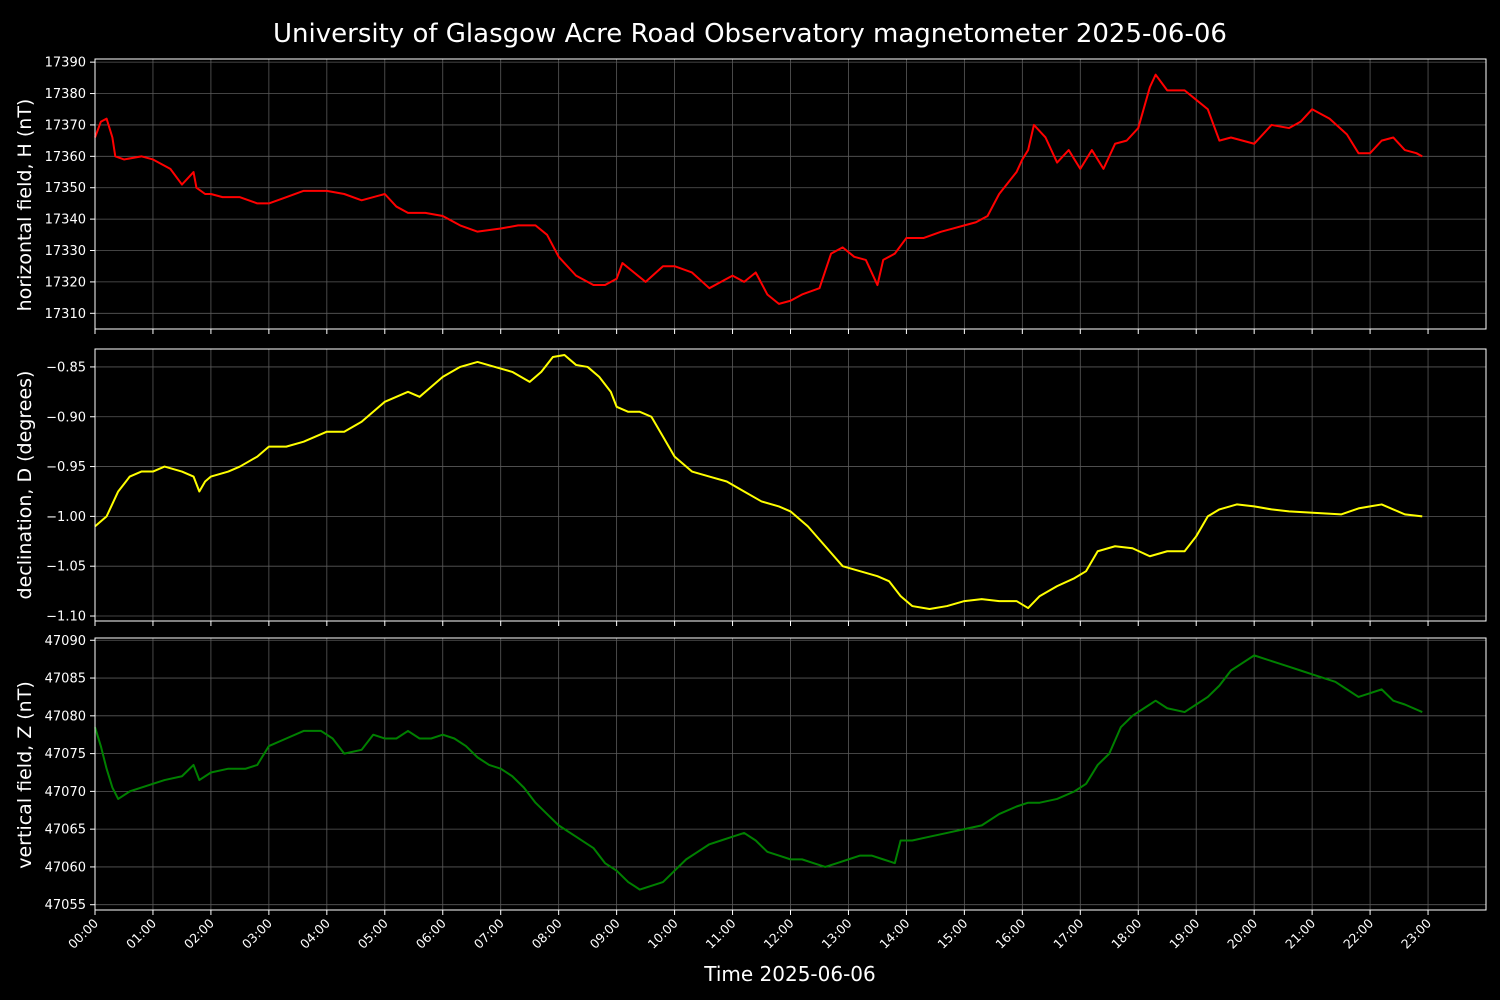  I want to click on y-tick-label: 47075, so click(65, 754).